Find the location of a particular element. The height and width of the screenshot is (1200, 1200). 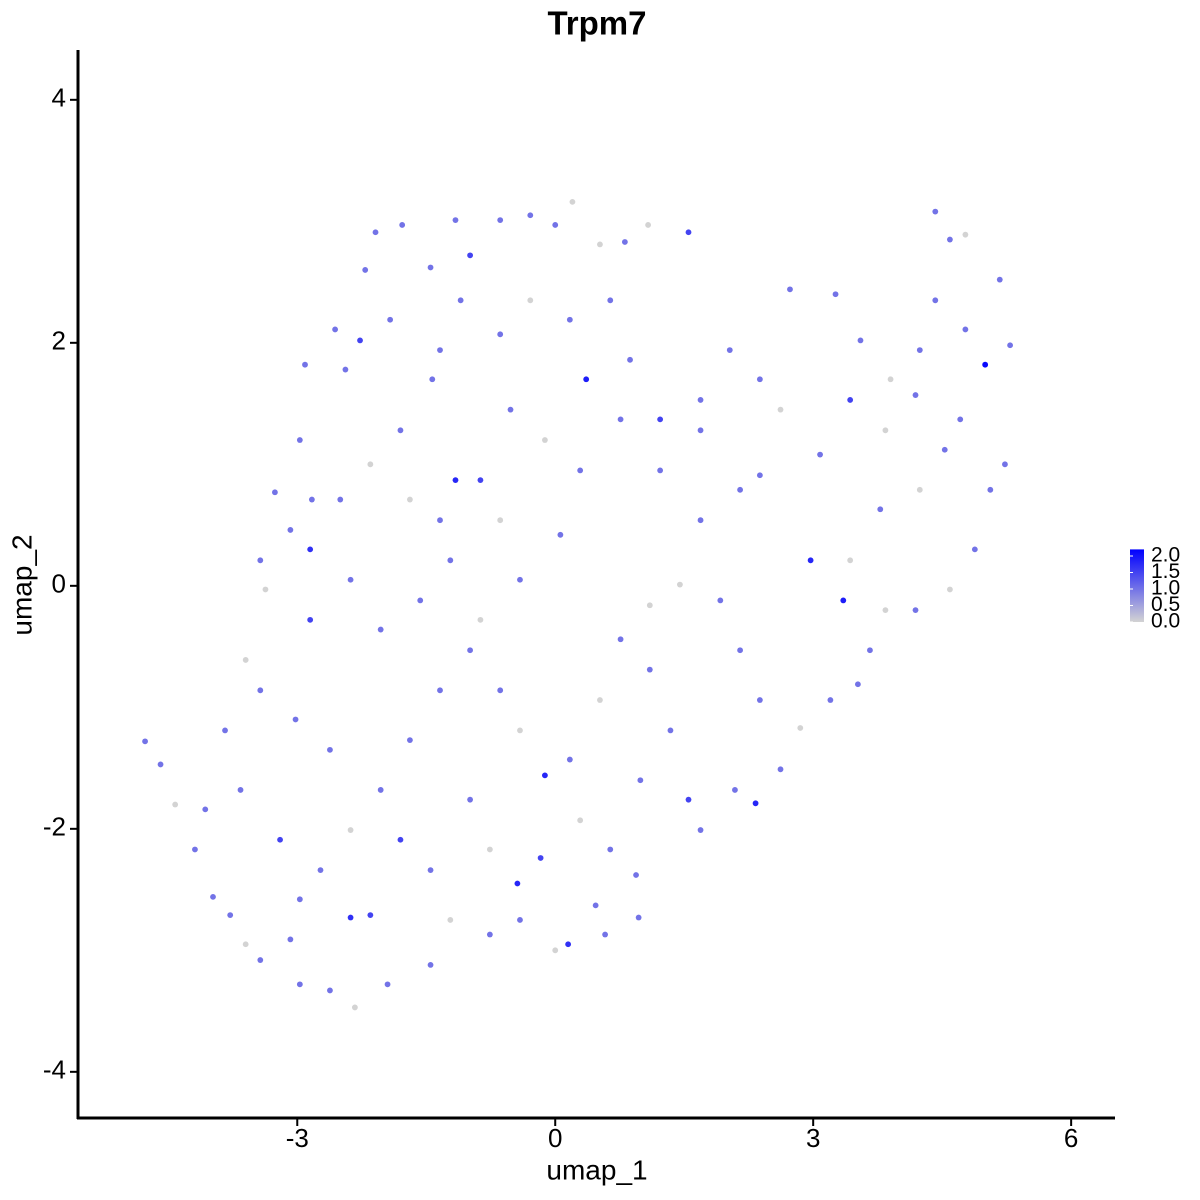

y-tick-label: 2 is located at coordinates (59, 341).